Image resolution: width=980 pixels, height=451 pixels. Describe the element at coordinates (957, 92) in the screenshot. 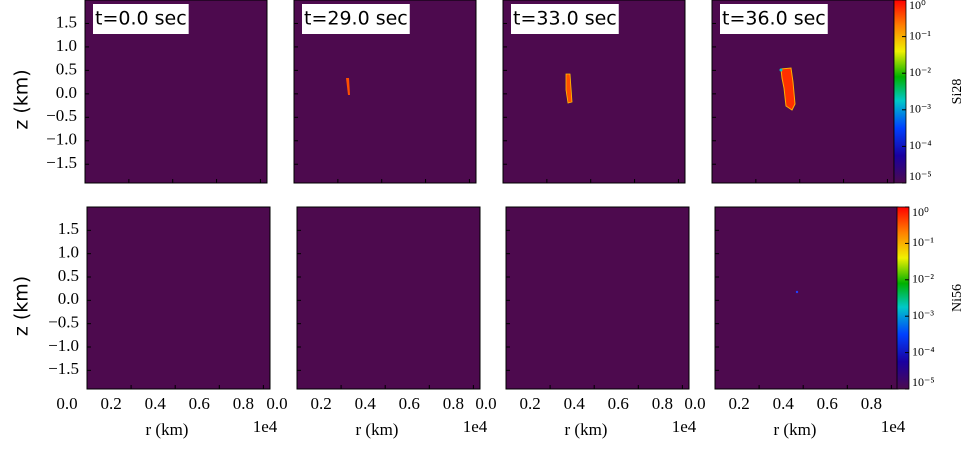

I see `colorbar-label: Si28` at that location.